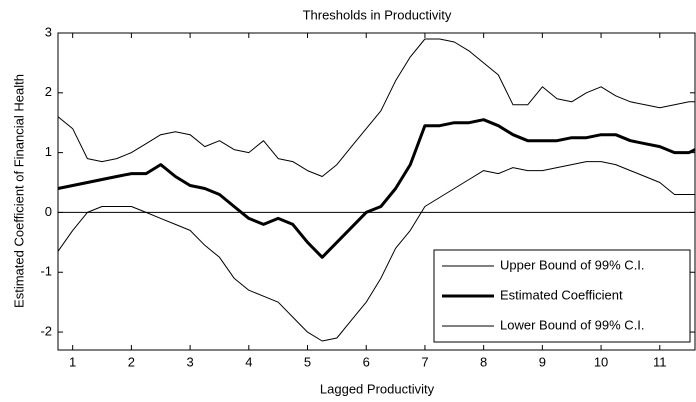 The height and width of the screenshot is (402, 696). I want to click on x-tick-label: 2, so click(131, 361).